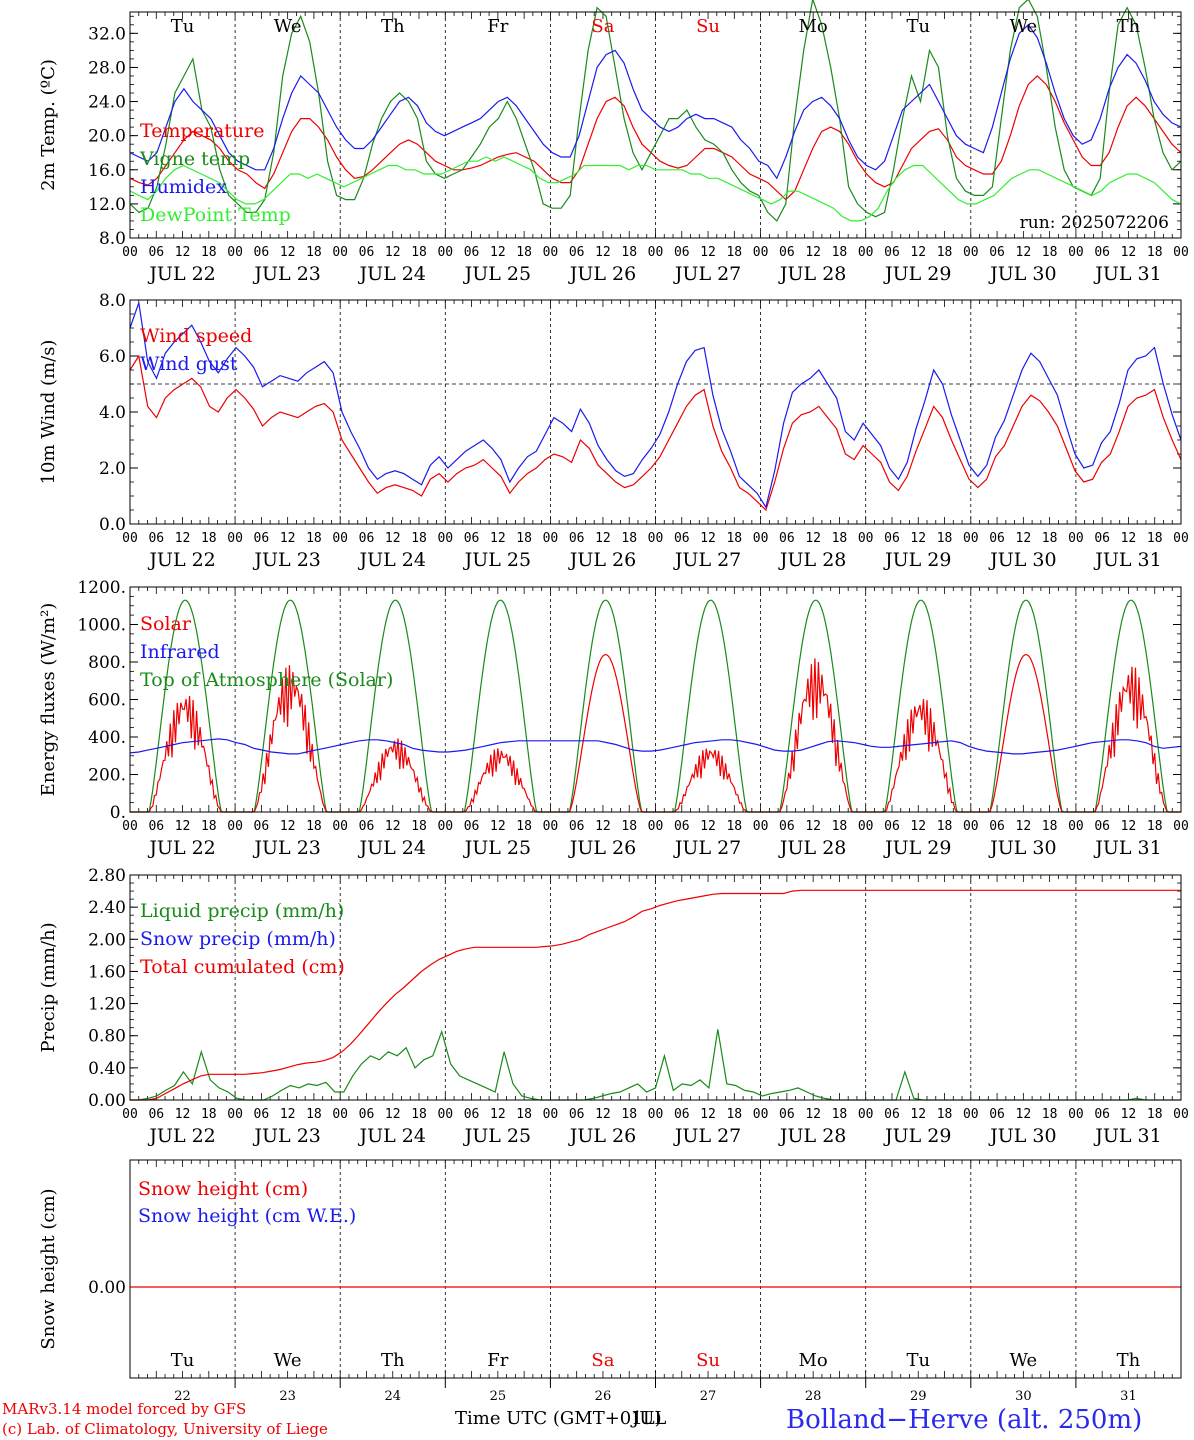  What do you see at coordinates (194, 159) in the screenshot?
I see `legend-entry: Vigne temp` at bounding box center [194, 159].